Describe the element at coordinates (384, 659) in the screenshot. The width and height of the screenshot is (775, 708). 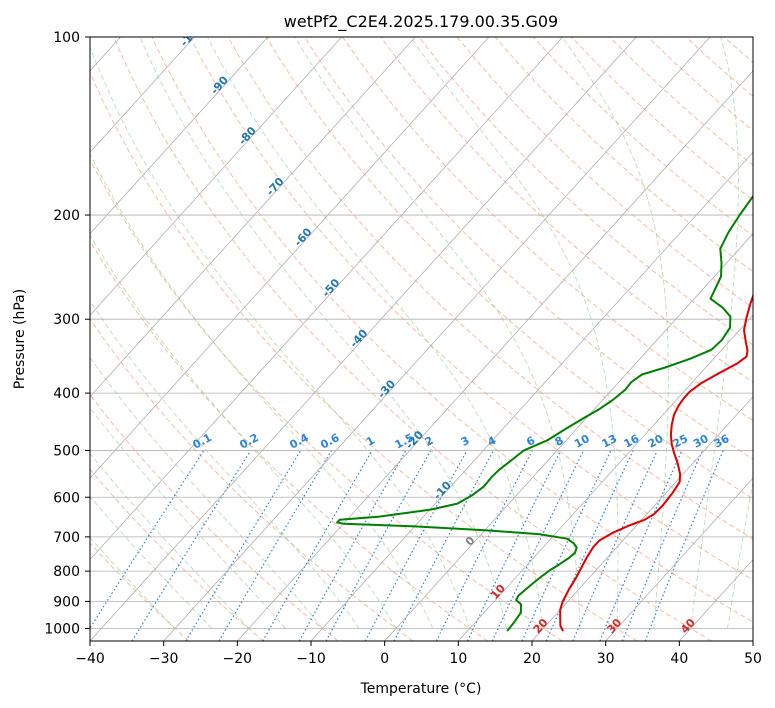
I see `x-tick-label: 0` at that location.